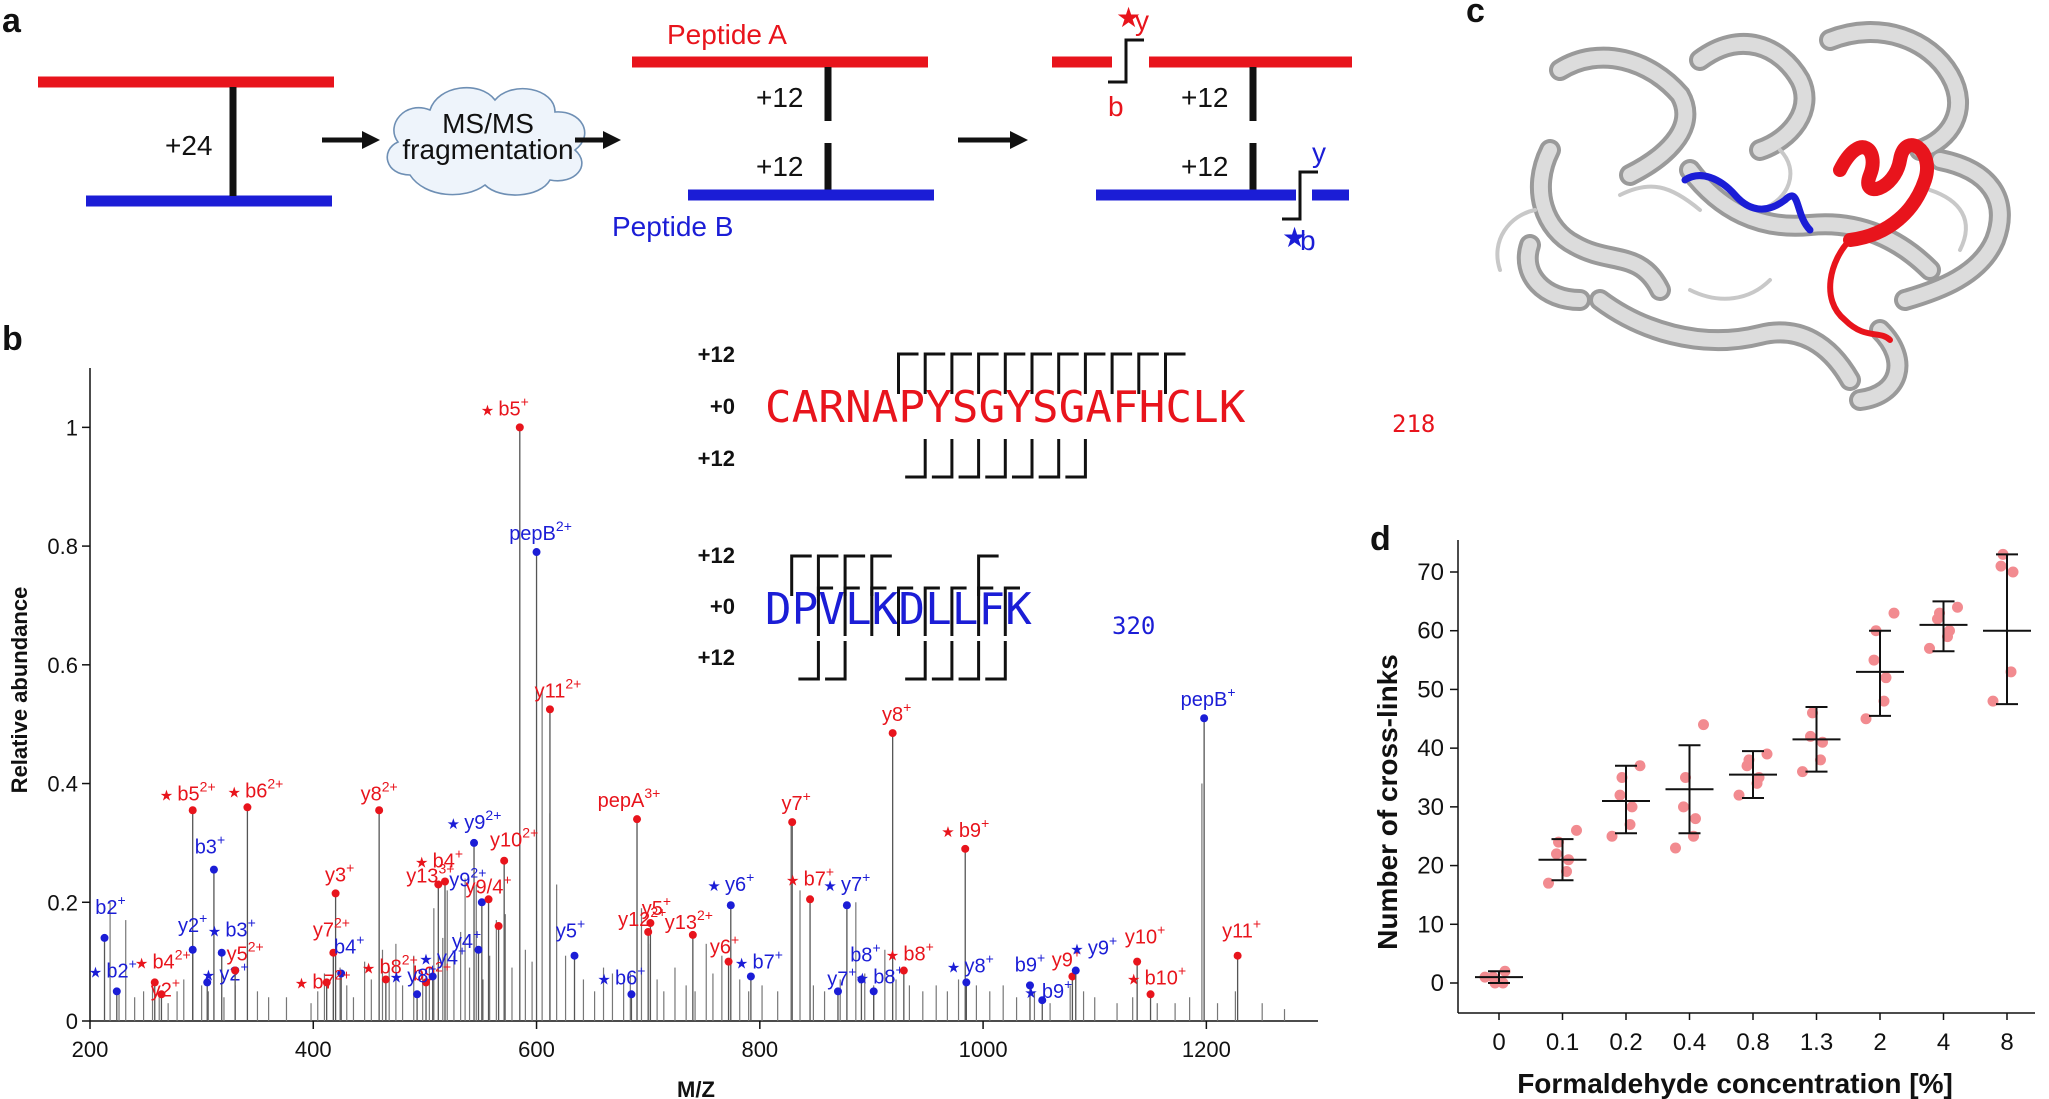  What do you see at coordinates (1879, 1042) in the screenshot?
I see `x-tick-label: 2` at bounding box center [1879, 1042].